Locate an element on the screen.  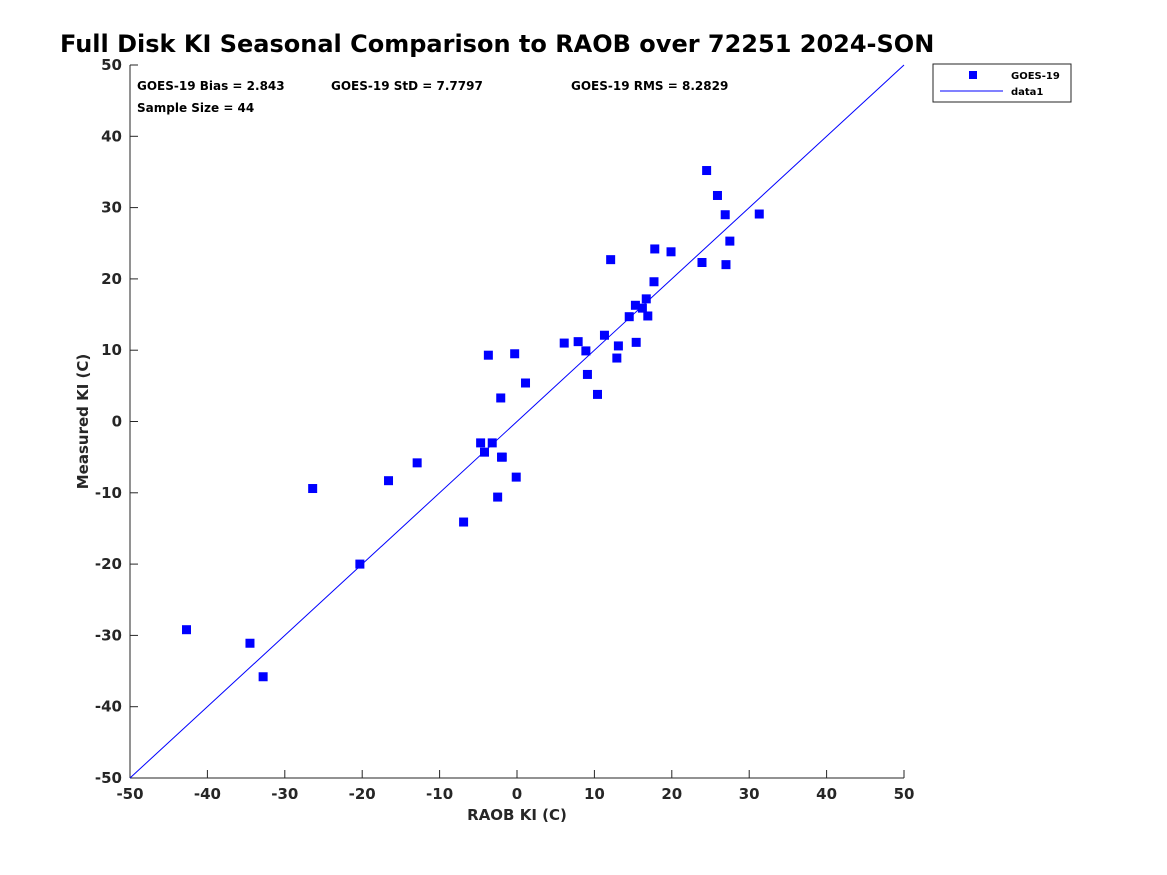
x-tick-label: 40 is located at coordinates (826, 794).